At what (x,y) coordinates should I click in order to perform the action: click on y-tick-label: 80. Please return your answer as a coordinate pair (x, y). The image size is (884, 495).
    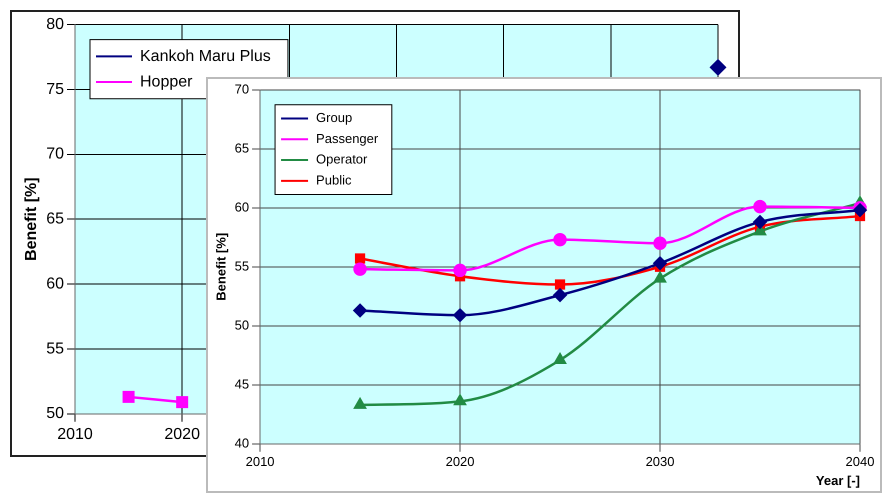
    Looking at the image, I should click on (55, 25).